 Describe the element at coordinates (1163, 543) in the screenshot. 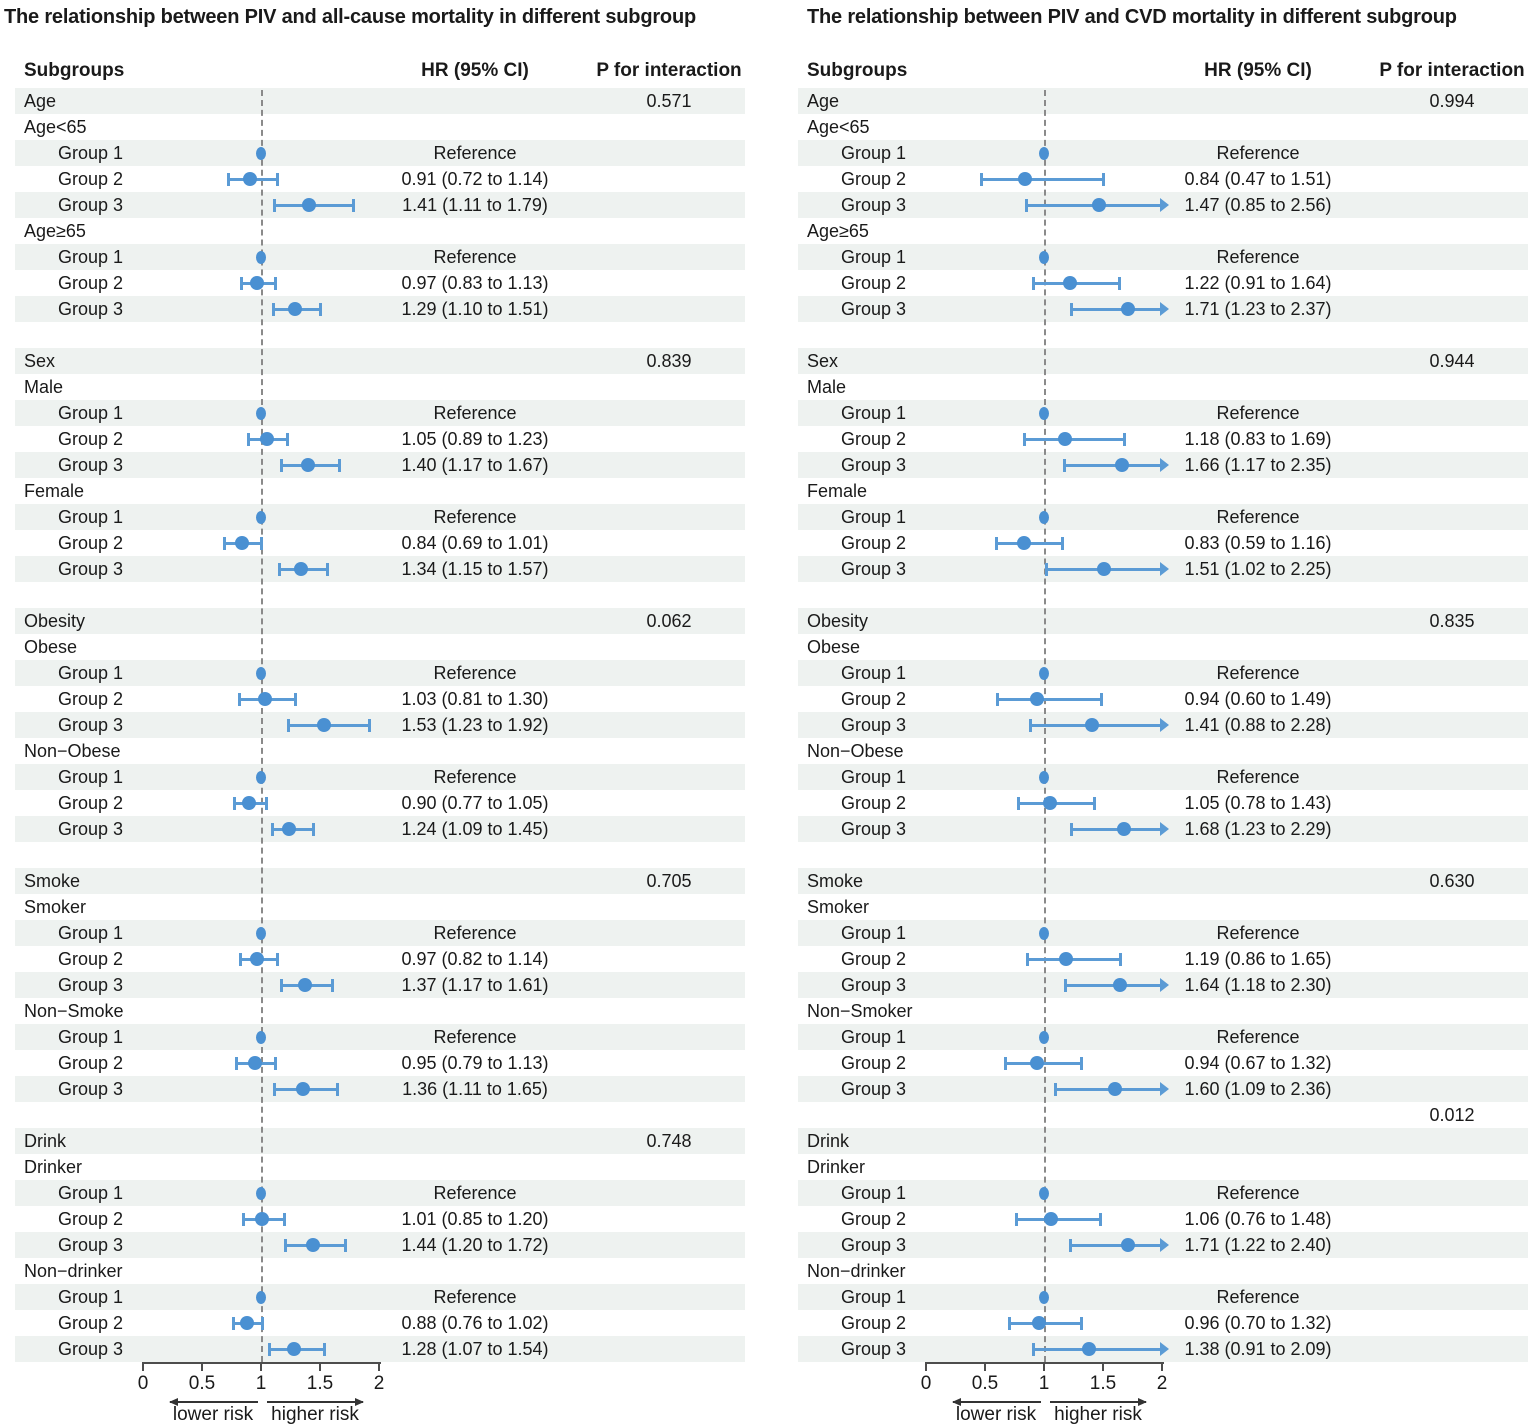

I see `estimate-row: Group 2 0.83 (0.59 to 1.16)` at that location.